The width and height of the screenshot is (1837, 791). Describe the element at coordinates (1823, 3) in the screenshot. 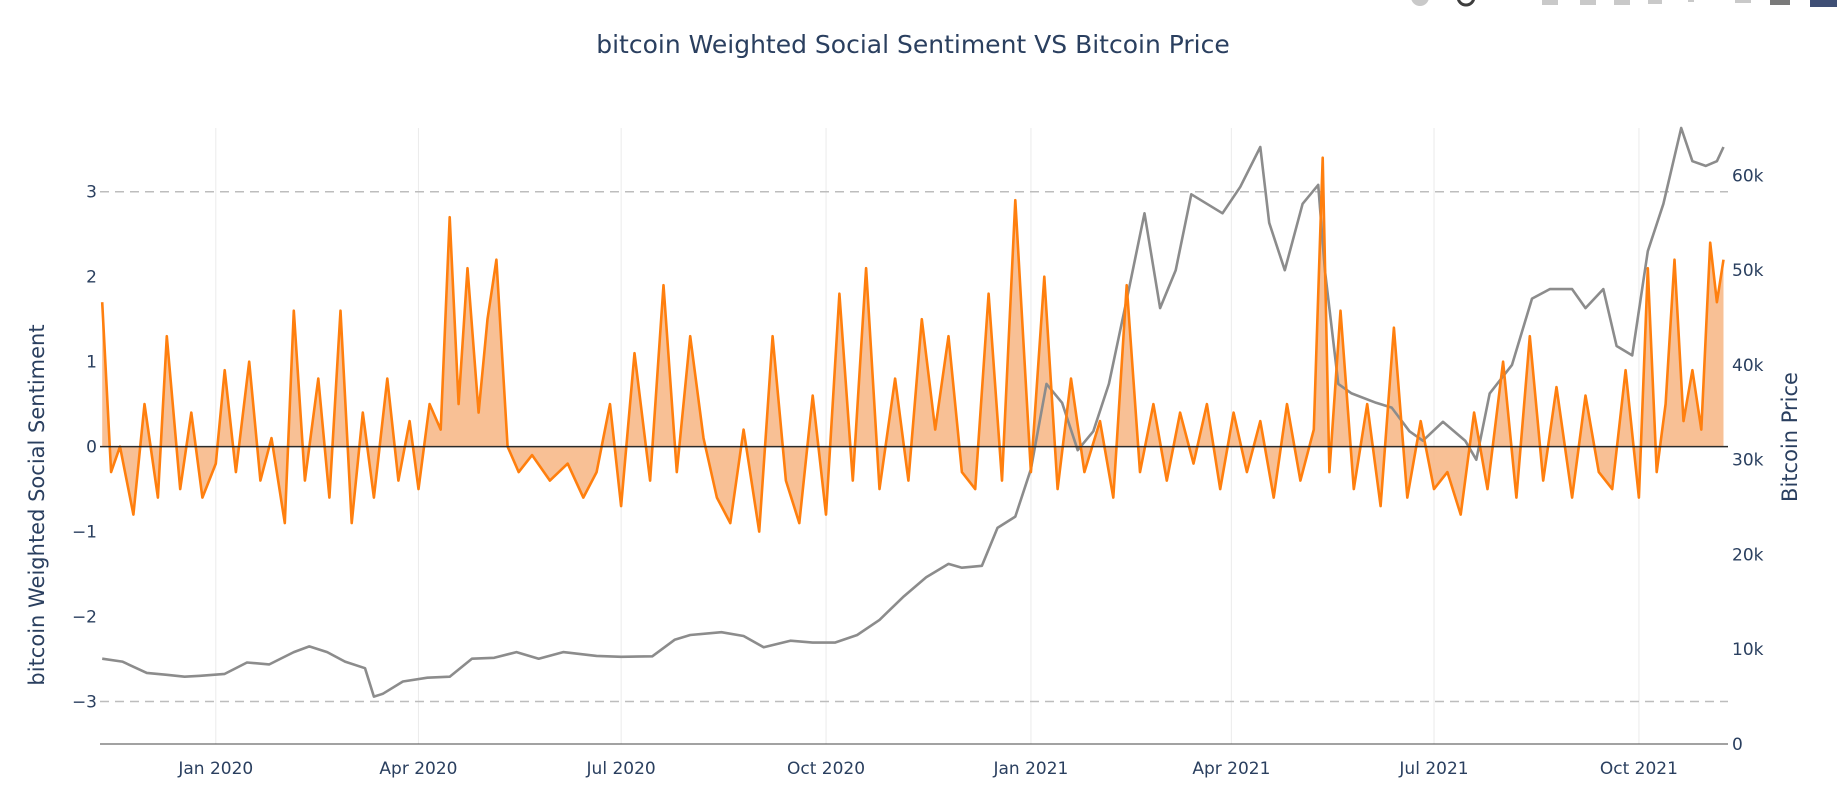

I see `plotly-logo-icon` at that location.